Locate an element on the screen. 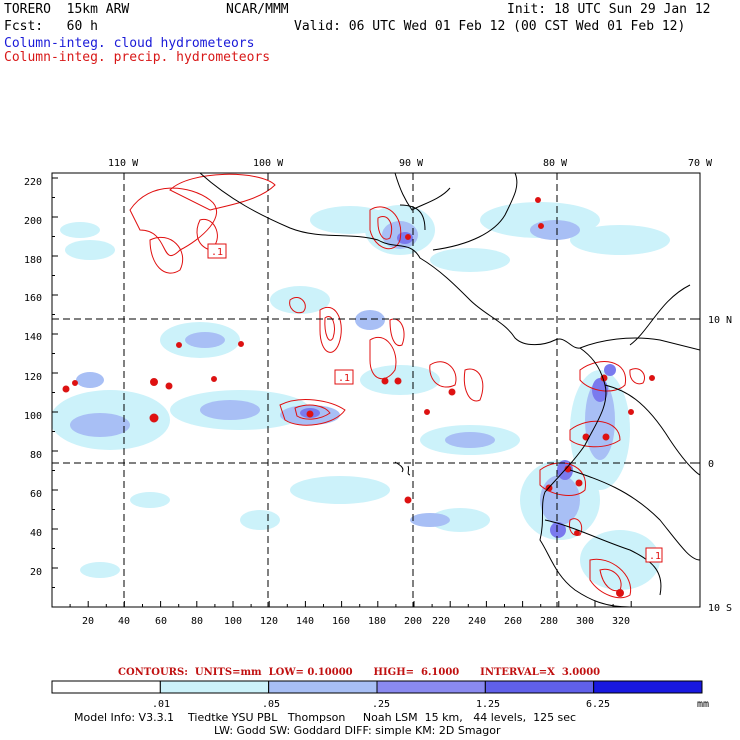  colorbar is located at coordinates (377, 687).